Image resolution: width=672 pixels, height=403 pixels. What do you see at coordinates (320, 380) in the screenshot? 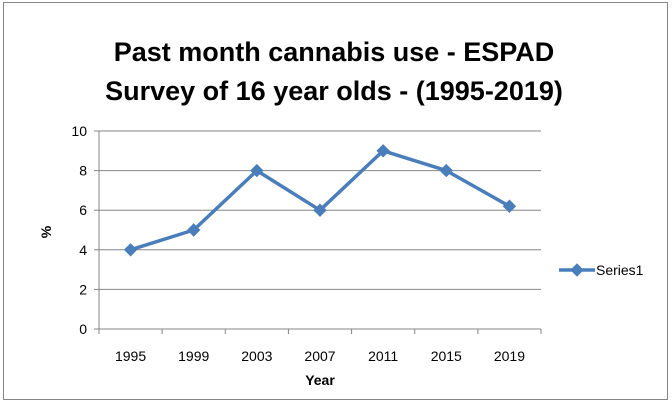
I see `x-axis-title: Year` at bounding box center [320, 380].